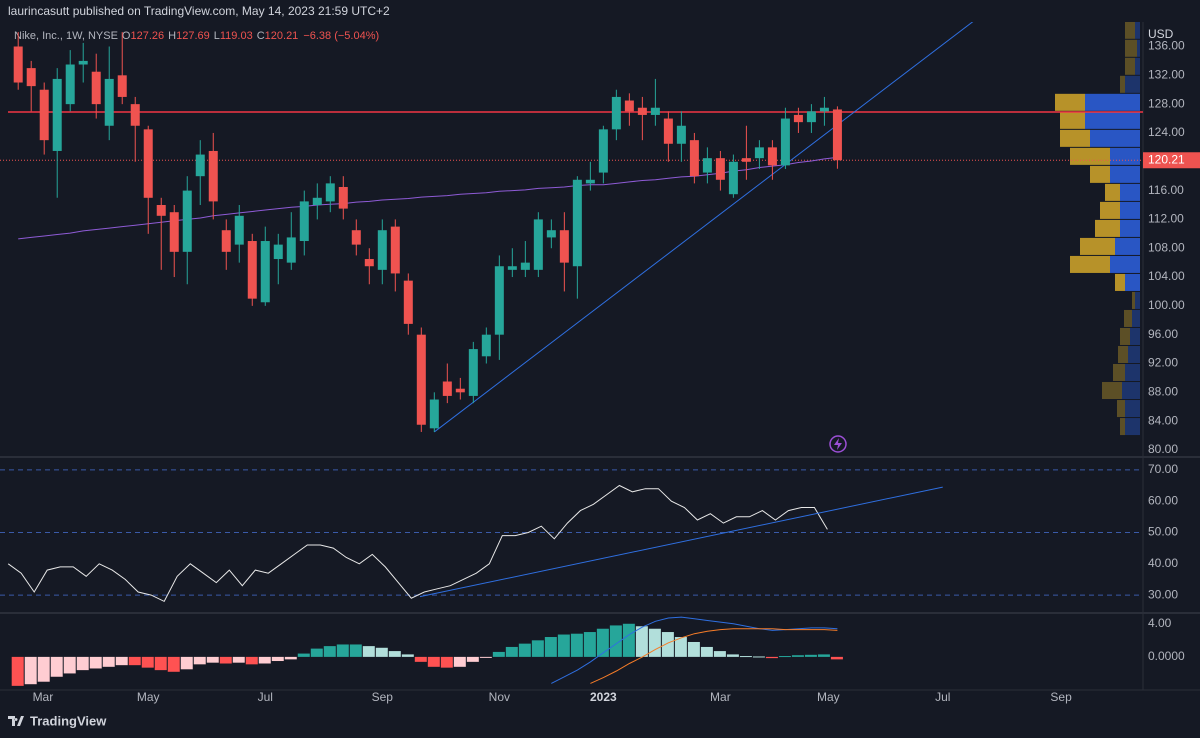 This screenshot has width=1200, height=738. I want to click on x-tick-label: 2023, so click(603, 697).